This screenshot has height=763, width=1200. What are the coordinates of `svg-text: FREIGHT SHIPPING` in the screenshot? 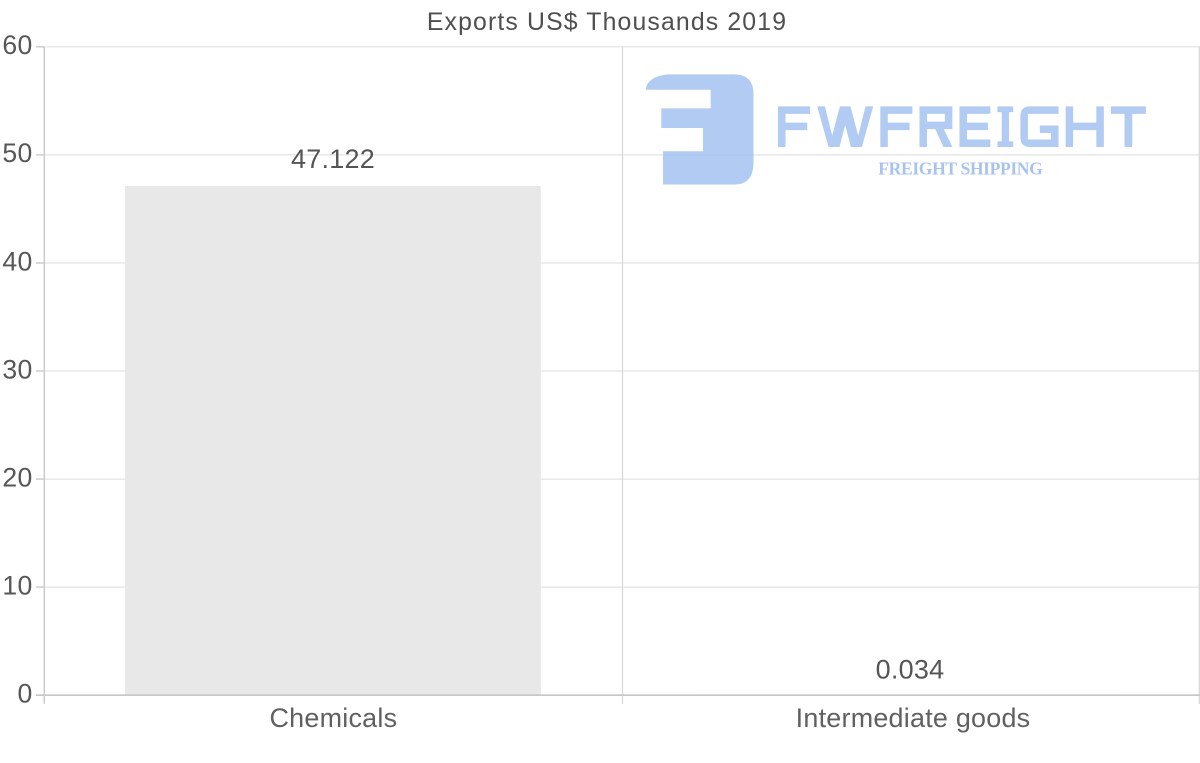 It's located at (960, 168).